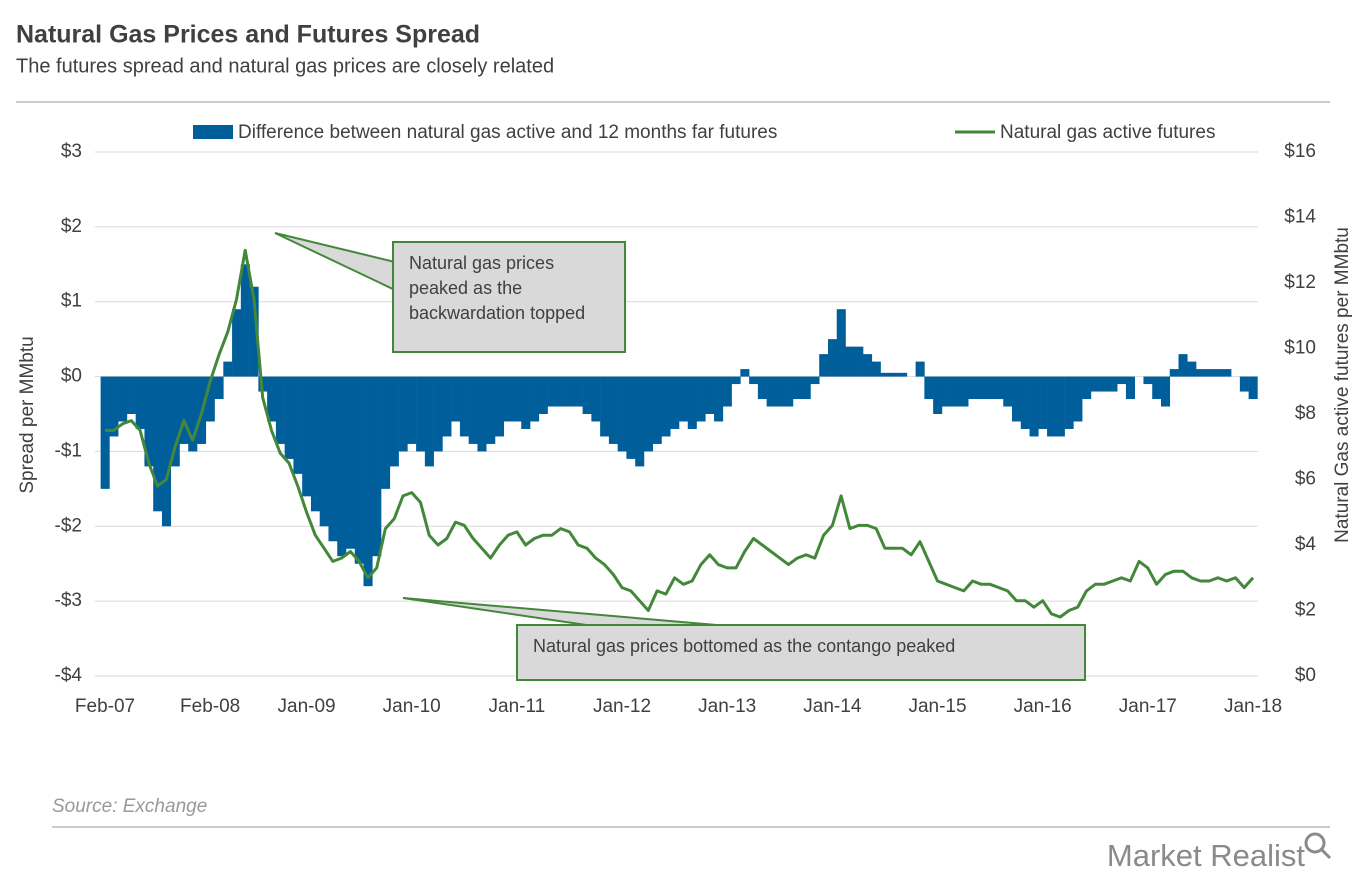 This screenshot has height=885, width=1359. Describe the element at coordinates (68, 450) in the screenshot. I see `y-tick-label: -$1` at that location.